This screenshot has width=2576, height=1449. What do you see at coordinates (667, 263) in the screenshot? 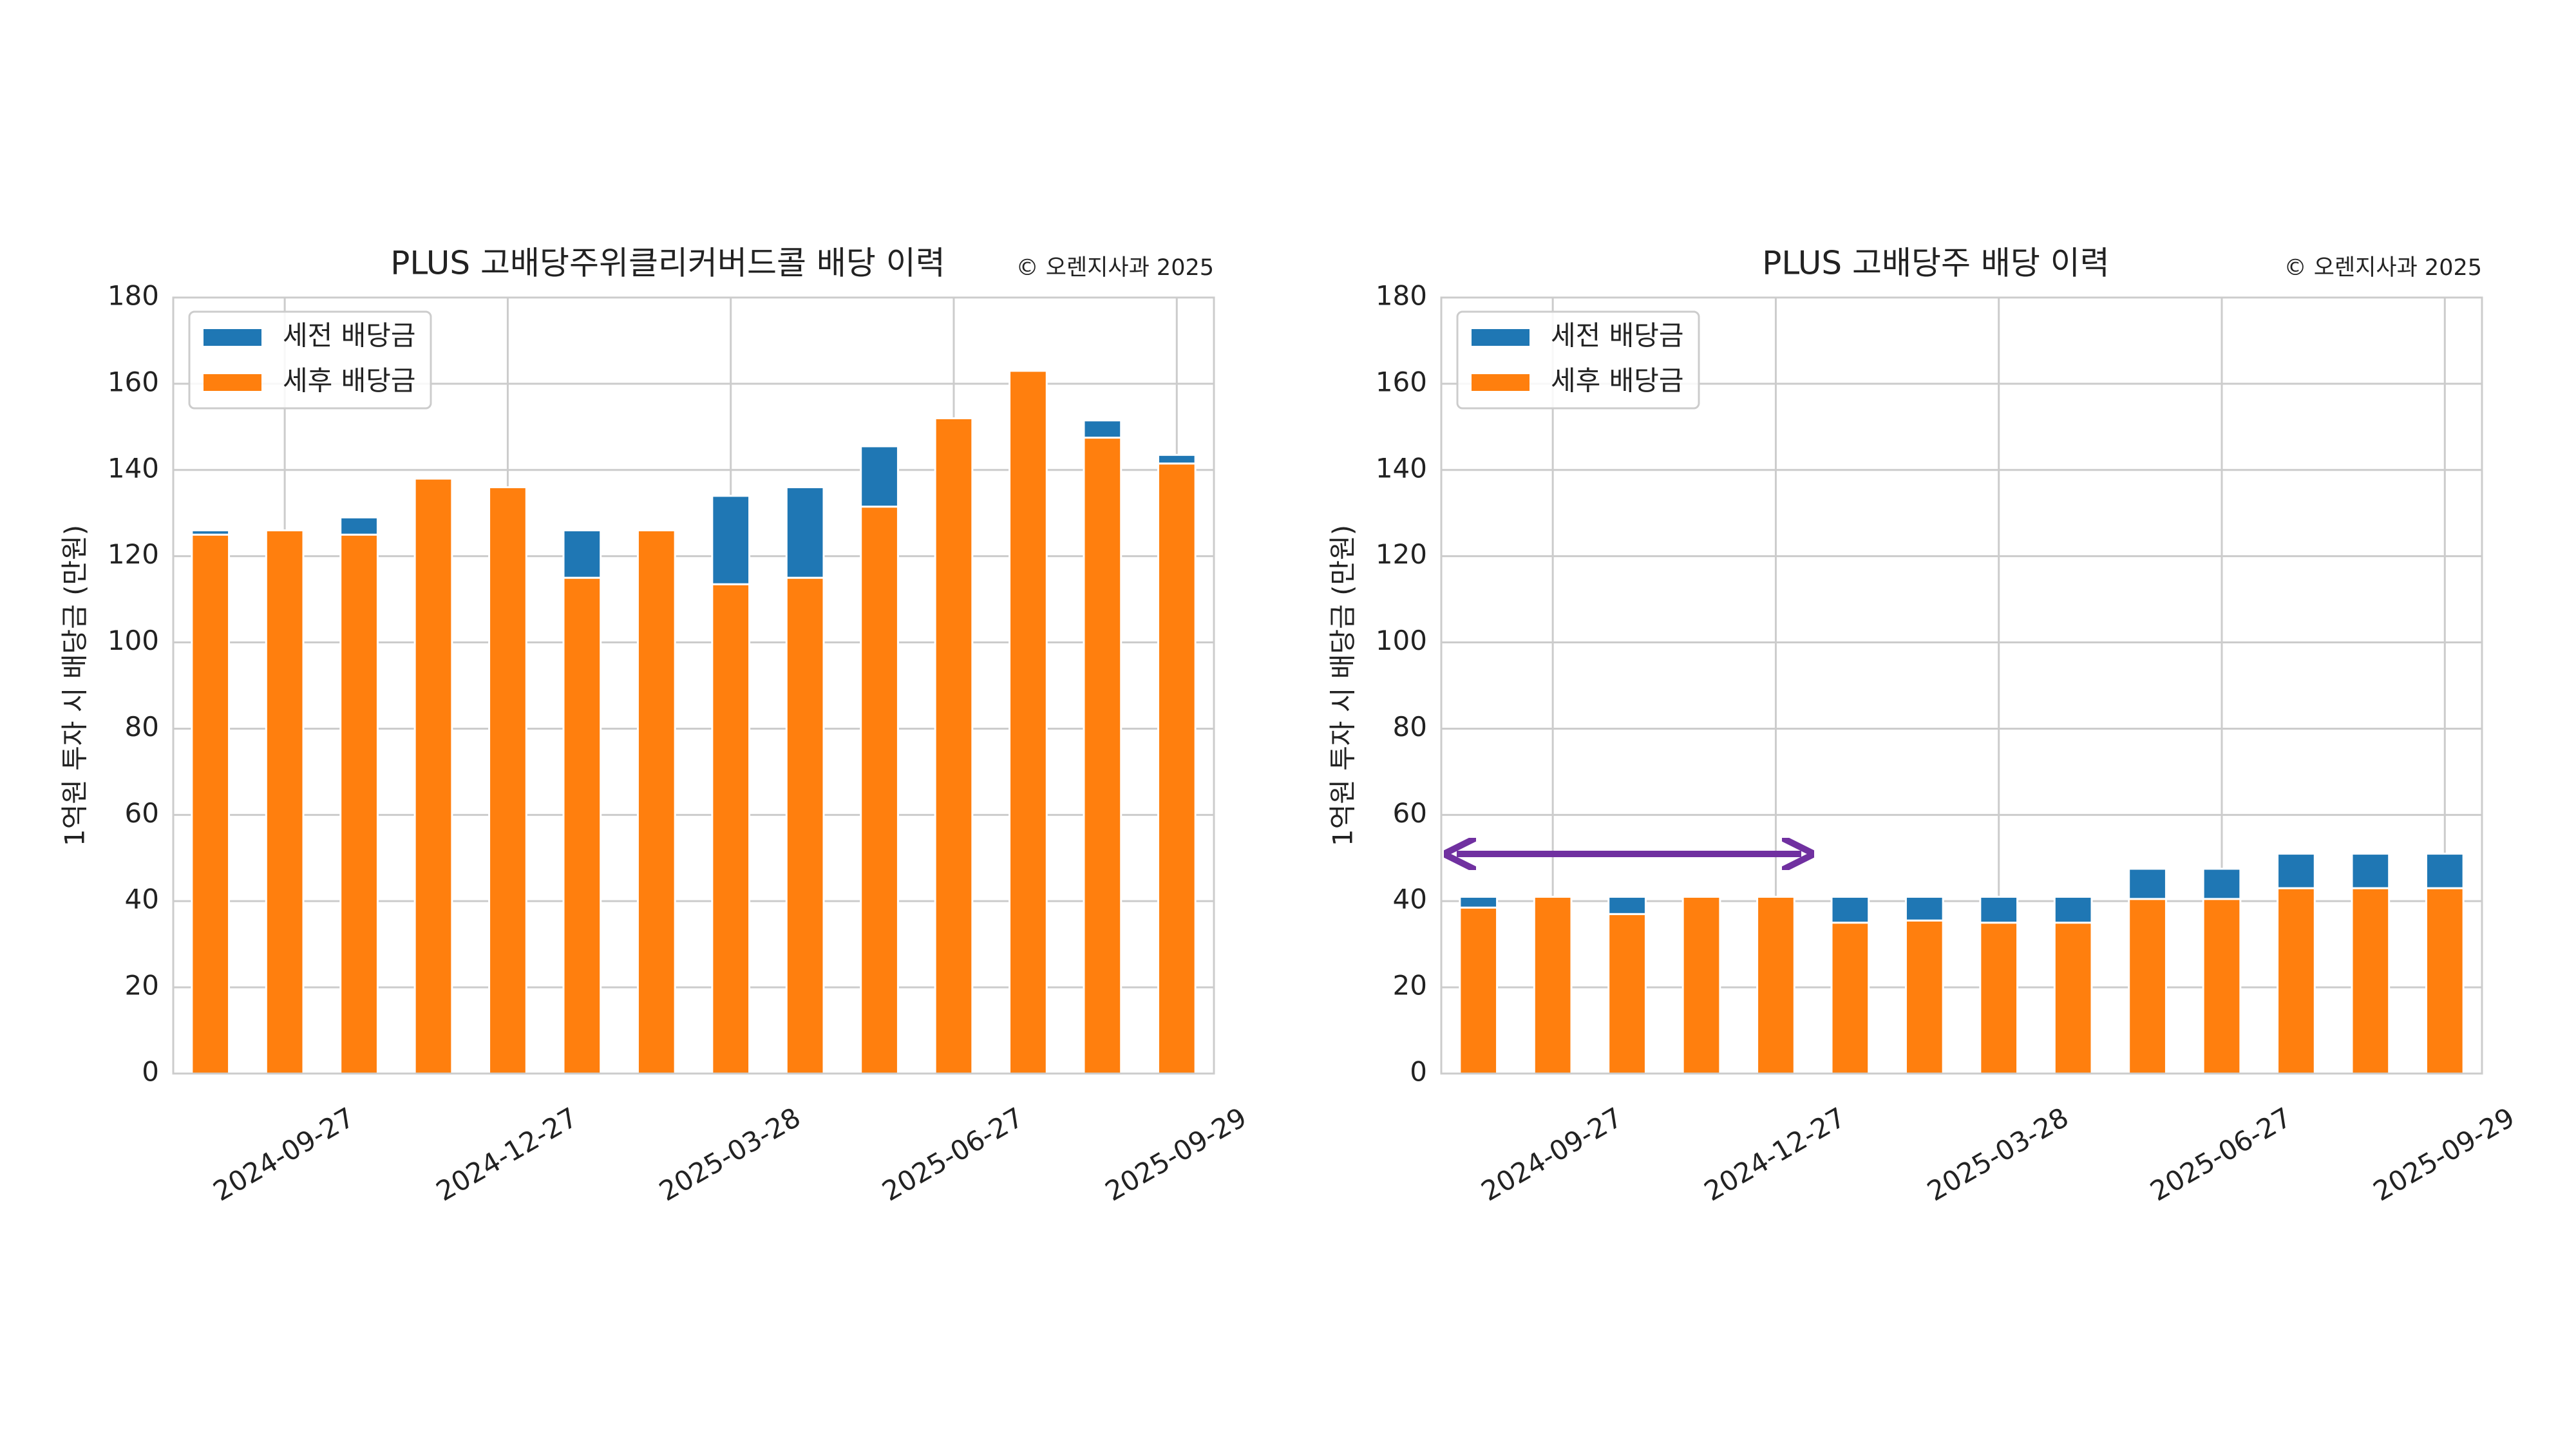
I see `chart-title: PLUS 고배당주위클리커버드콜 배당 이력` at bounding box center [667, 263].